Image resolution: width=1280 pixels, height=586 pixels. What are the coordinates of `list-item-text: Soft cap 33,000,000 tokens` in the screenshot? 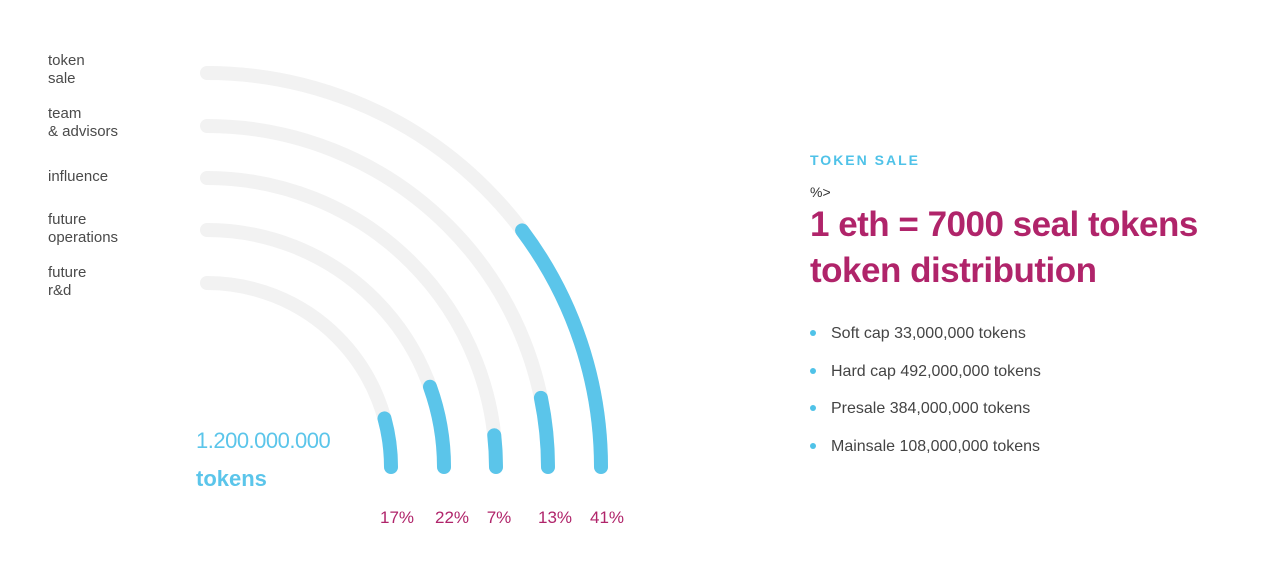 It's located at (928, 333).